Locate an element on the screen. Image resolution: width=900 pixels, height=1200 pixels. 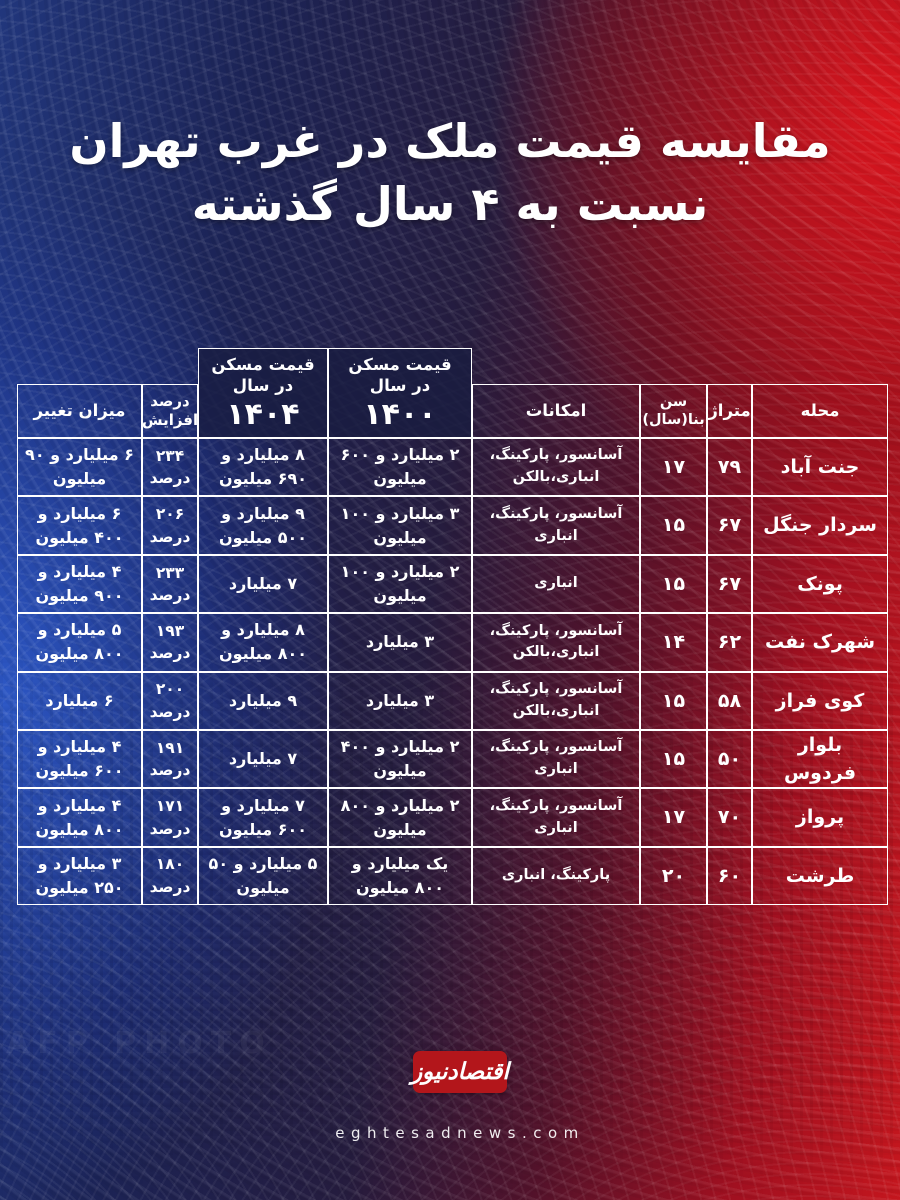
change-amount-cell: ۴ میلیارد و ۹۰۰ میلیون is located at coordinates (79, 584).